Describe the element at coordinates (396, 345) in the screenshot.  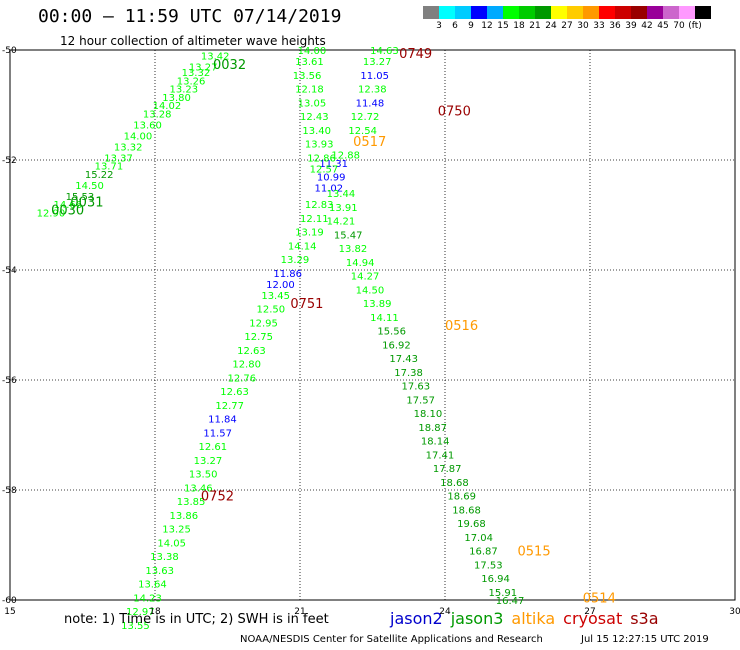
I see `wave-height-label: 16.92` at that location.